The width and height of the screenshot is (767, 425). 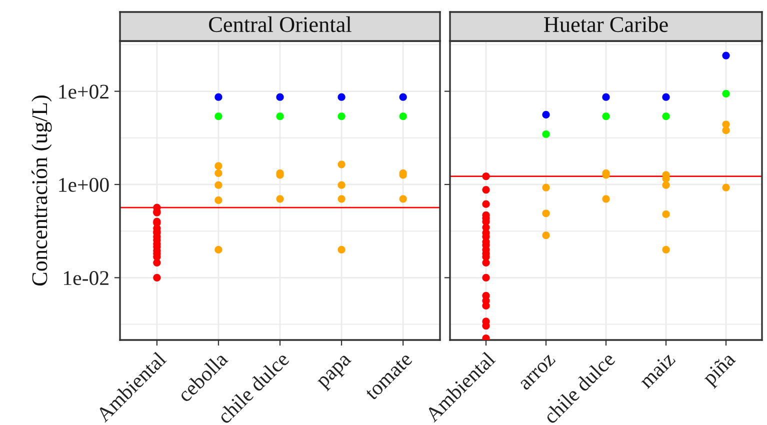 What do you see at coordinates (86, 278) in the screenshot?
I see `y-tick-label: 1e-02` at bounding box center [86, 278].